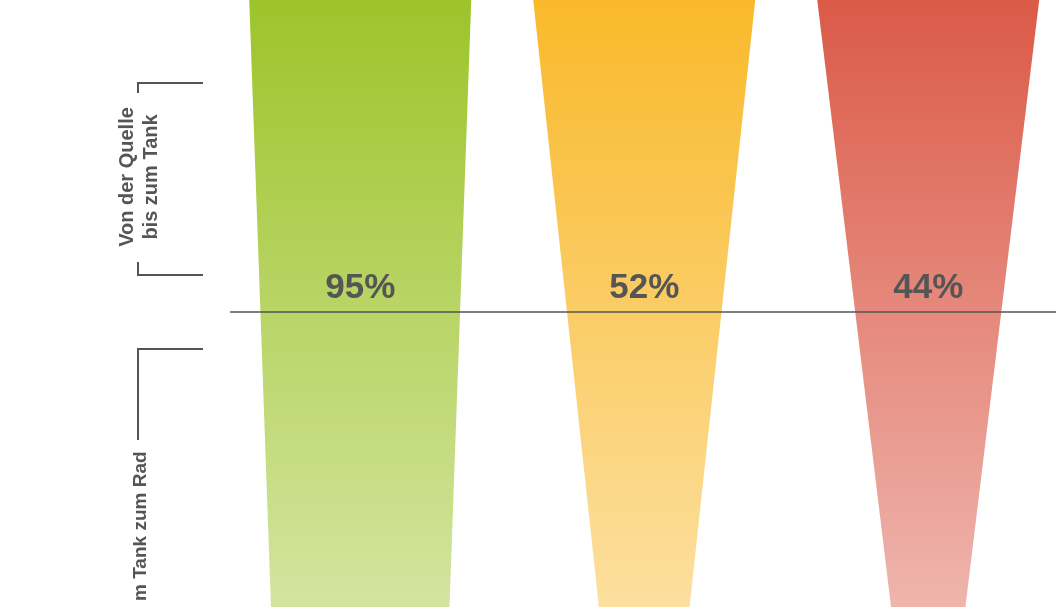 The image size is (1056, 607). Describe the element at coordinates (928, 285) in the screenshot. I see `data-label: 44%` at that location.